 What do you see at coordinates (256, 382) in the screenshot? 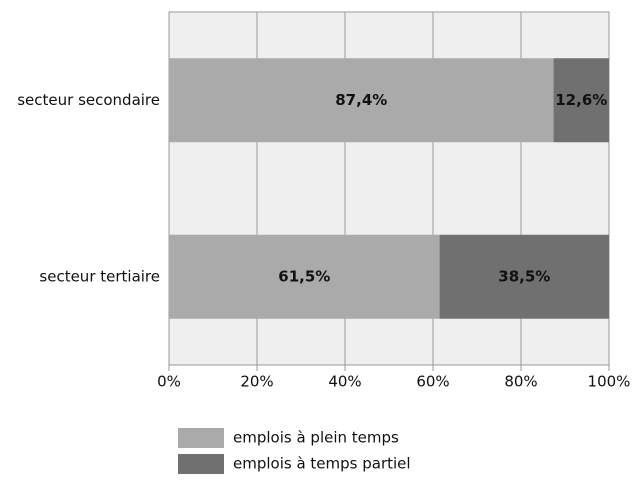
I see `x-tick-label: 20%` at bounding box center [256, 382].